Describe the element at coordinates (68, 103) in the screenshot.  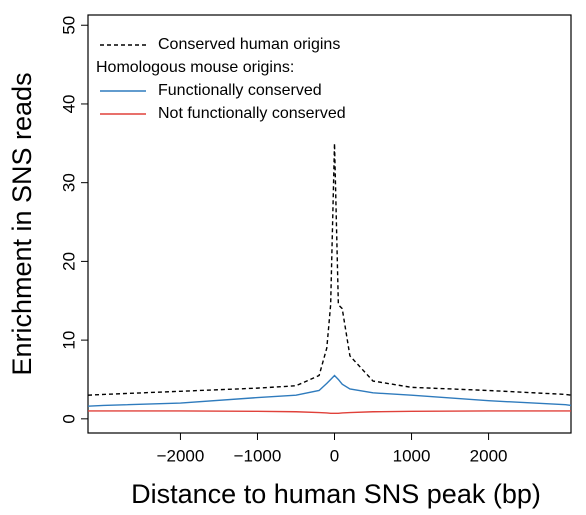
I see `y-tick-label: 40` at that location.